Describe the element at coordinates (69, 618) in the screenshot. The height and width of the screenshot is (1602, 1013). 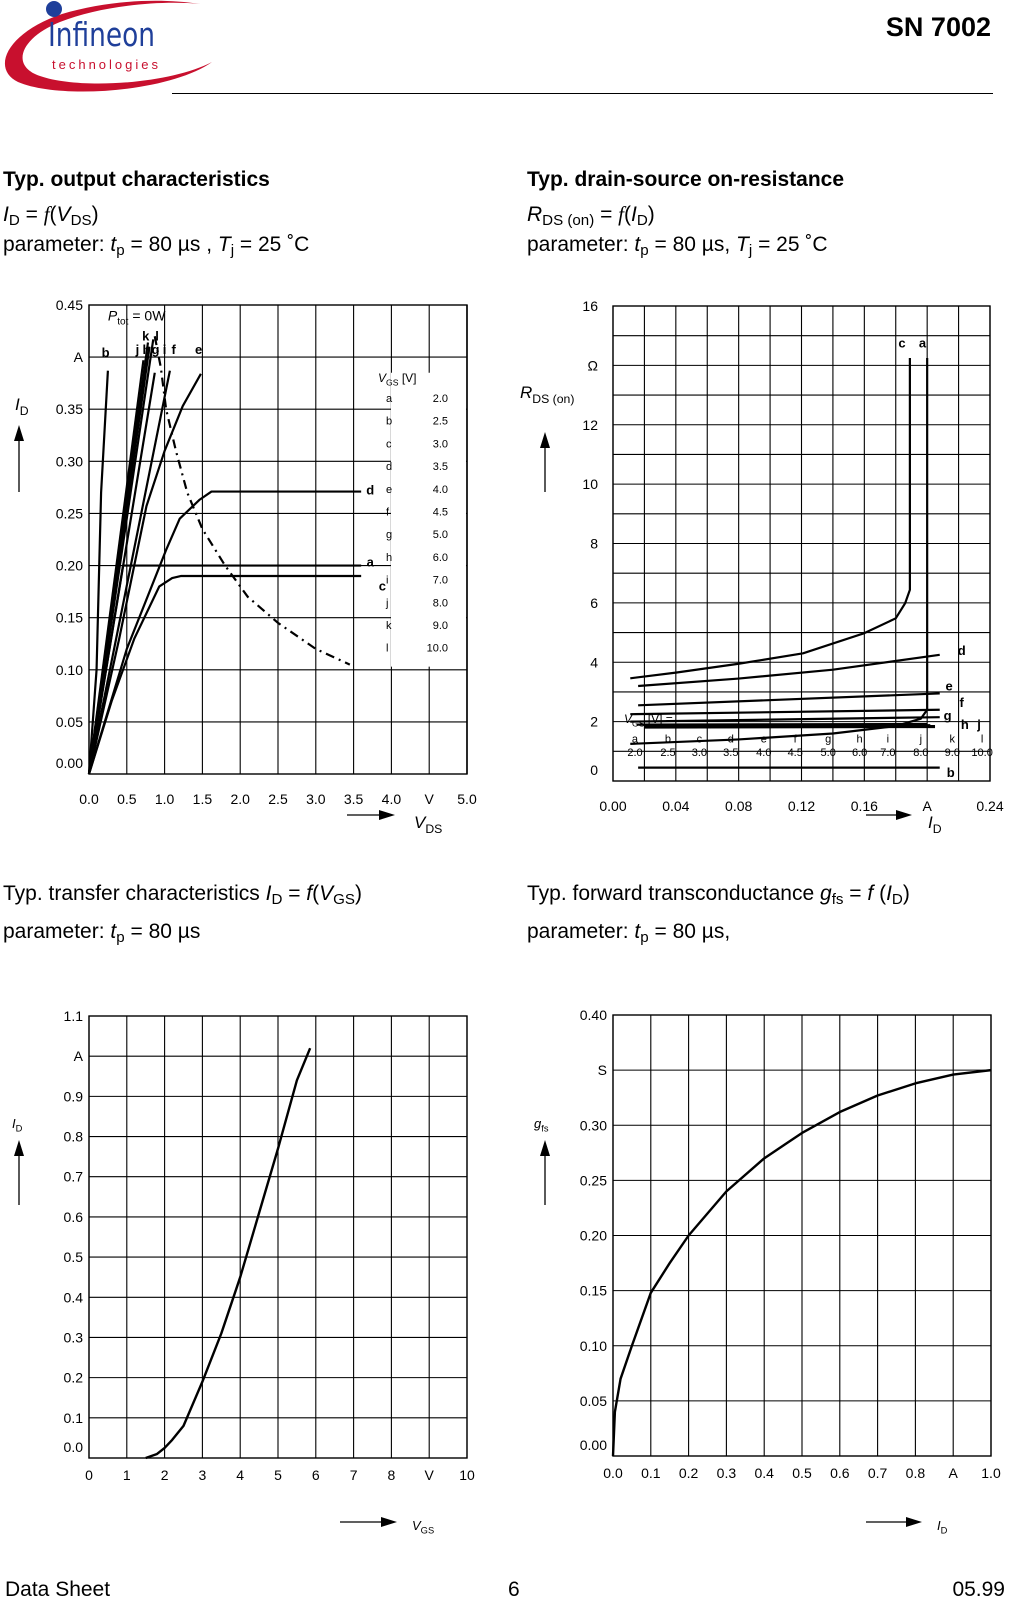
I see `y-tick-label: 0.15` at that location.